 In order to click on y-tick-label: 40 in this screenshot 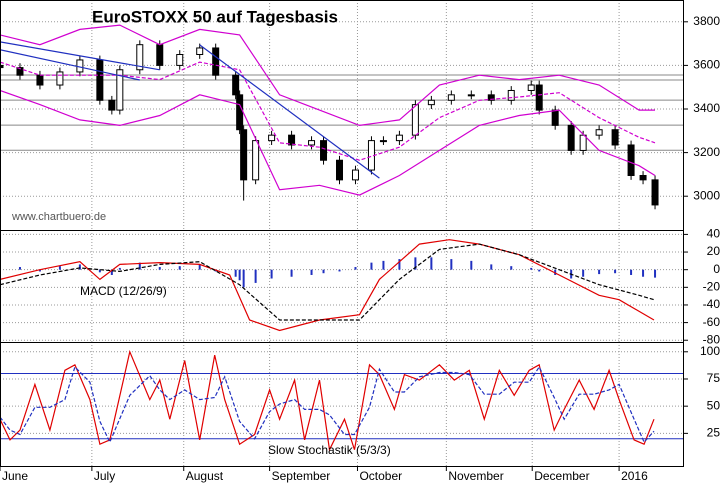, I will do `click(714, 234)`.